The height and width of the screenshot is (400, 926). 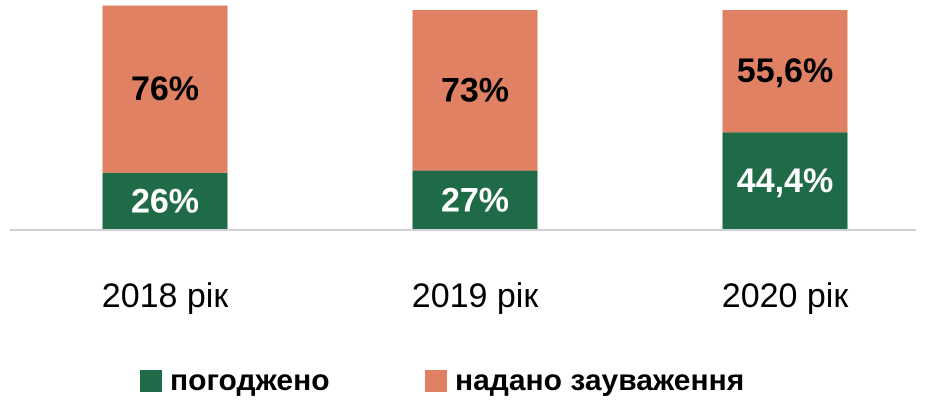 I want to click on legend-label: погоджено, so click(x=250, y=380).